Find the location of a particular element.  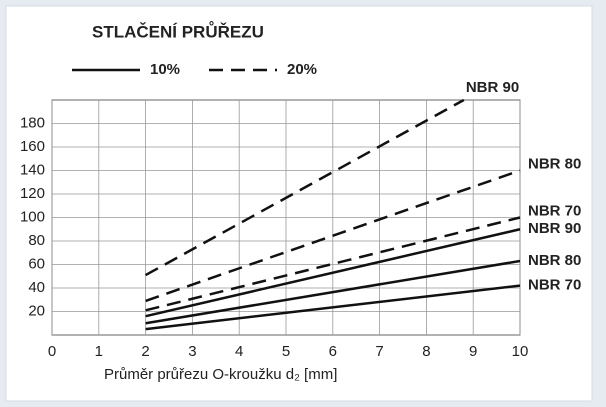

x-tick-label: 3 is located at coordinates (192, 351).